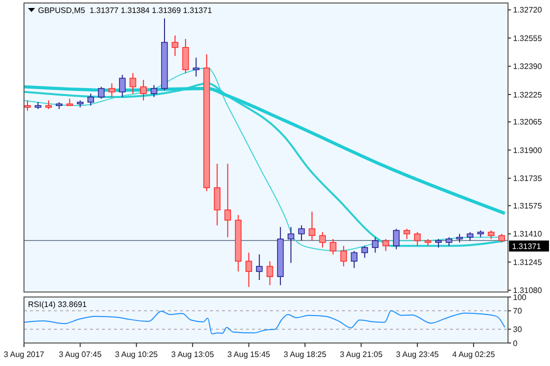  I want to click on chart-title: GBPUSD,M5 1.31377 1.31384 1.31369 1.31371, so click(125, 10).